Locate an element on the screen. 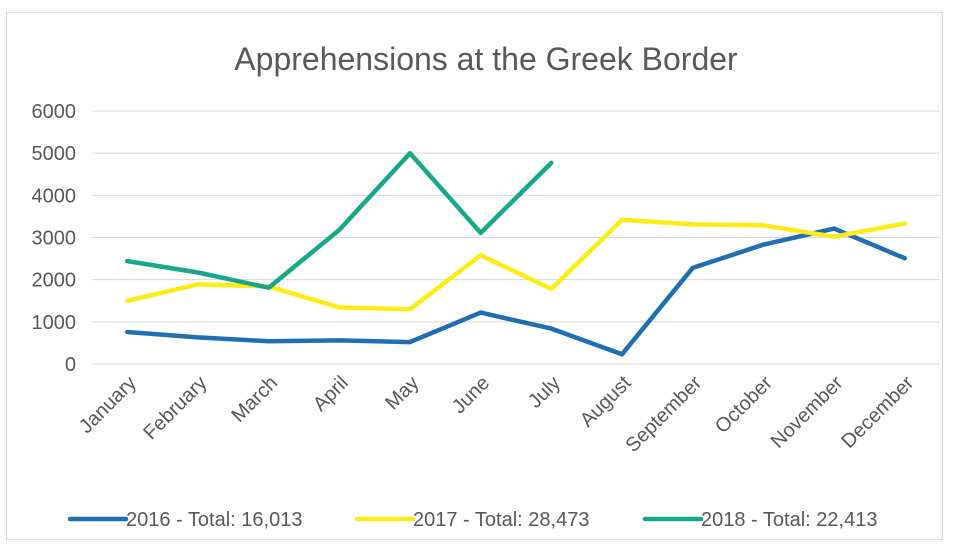  y-tick-label: 0 is located at coordinates (70, 365).